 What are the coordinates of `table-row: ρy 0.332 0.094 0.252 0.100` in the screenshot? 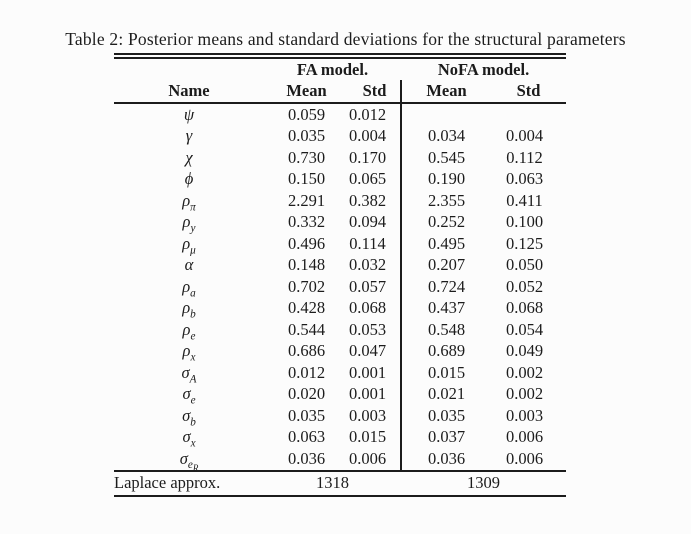 It's located at (340, 223).